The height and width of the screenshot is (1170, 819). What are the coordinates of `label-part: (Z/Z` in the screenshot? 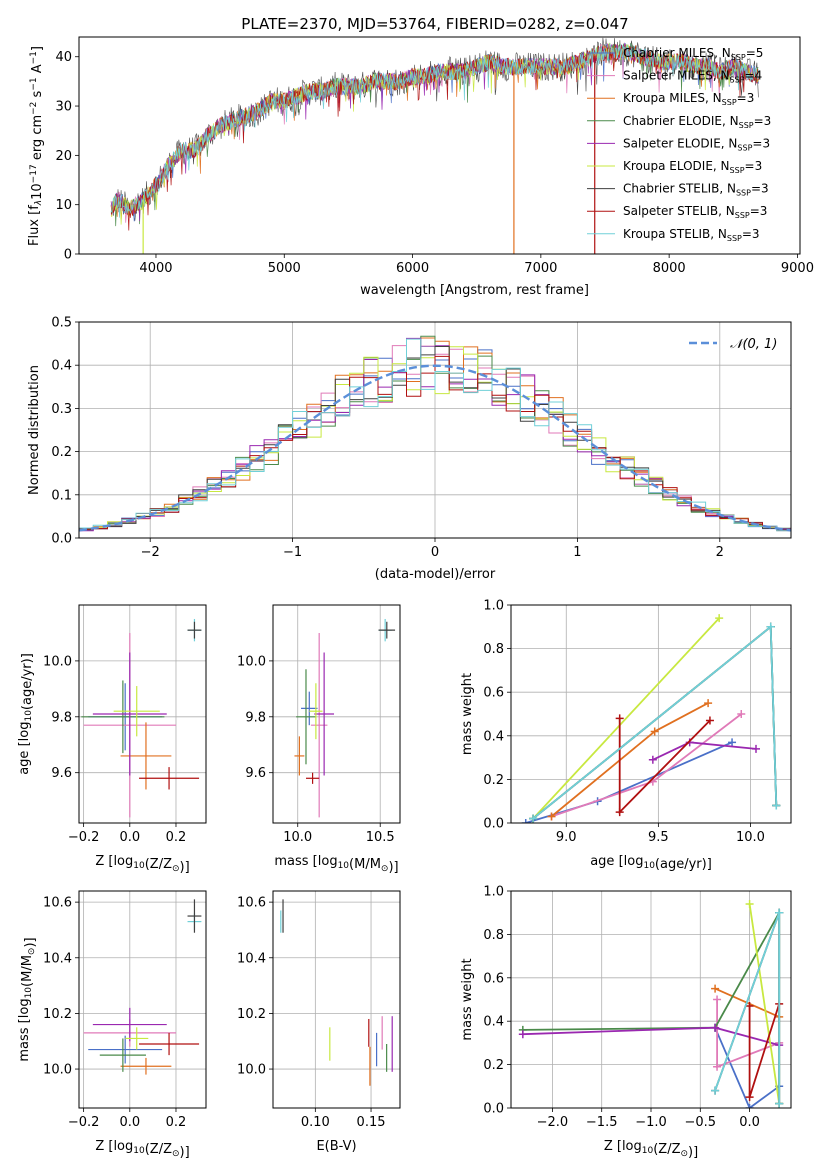 It's located at (158, 864).